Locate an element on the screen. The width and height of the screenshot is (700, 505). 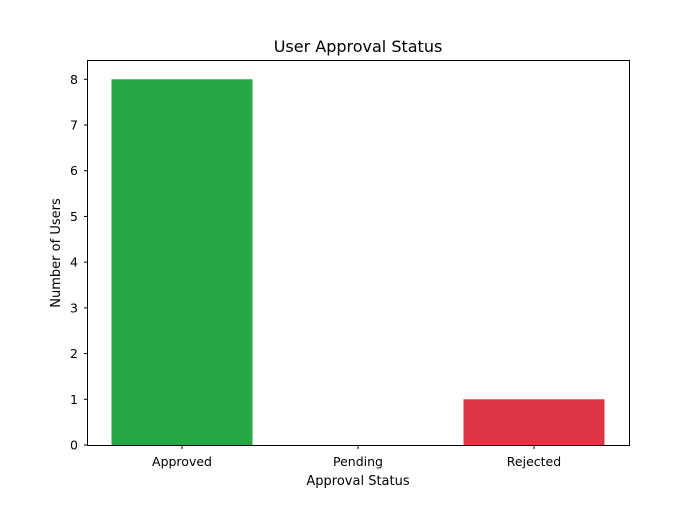
x-axis-label: Approval Status is located at coordinates (357, 481).